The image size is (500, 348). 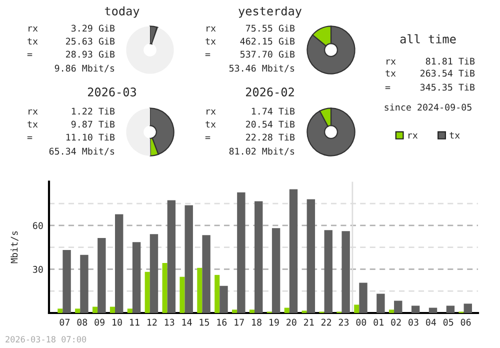 What do you see at coordinates (270, 12) in the screenshot?
I see `chart-title: yesterday` at bounding box center [270, 12].